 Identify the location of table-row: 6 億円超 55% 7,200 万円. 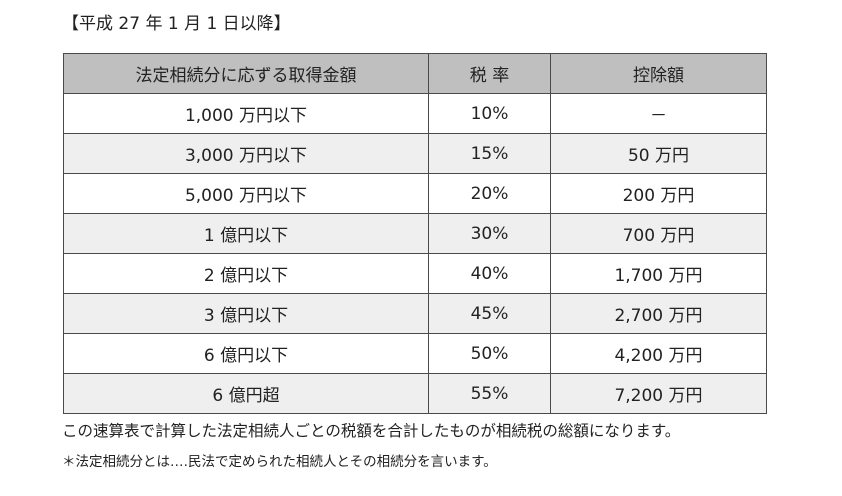
(415, 393).